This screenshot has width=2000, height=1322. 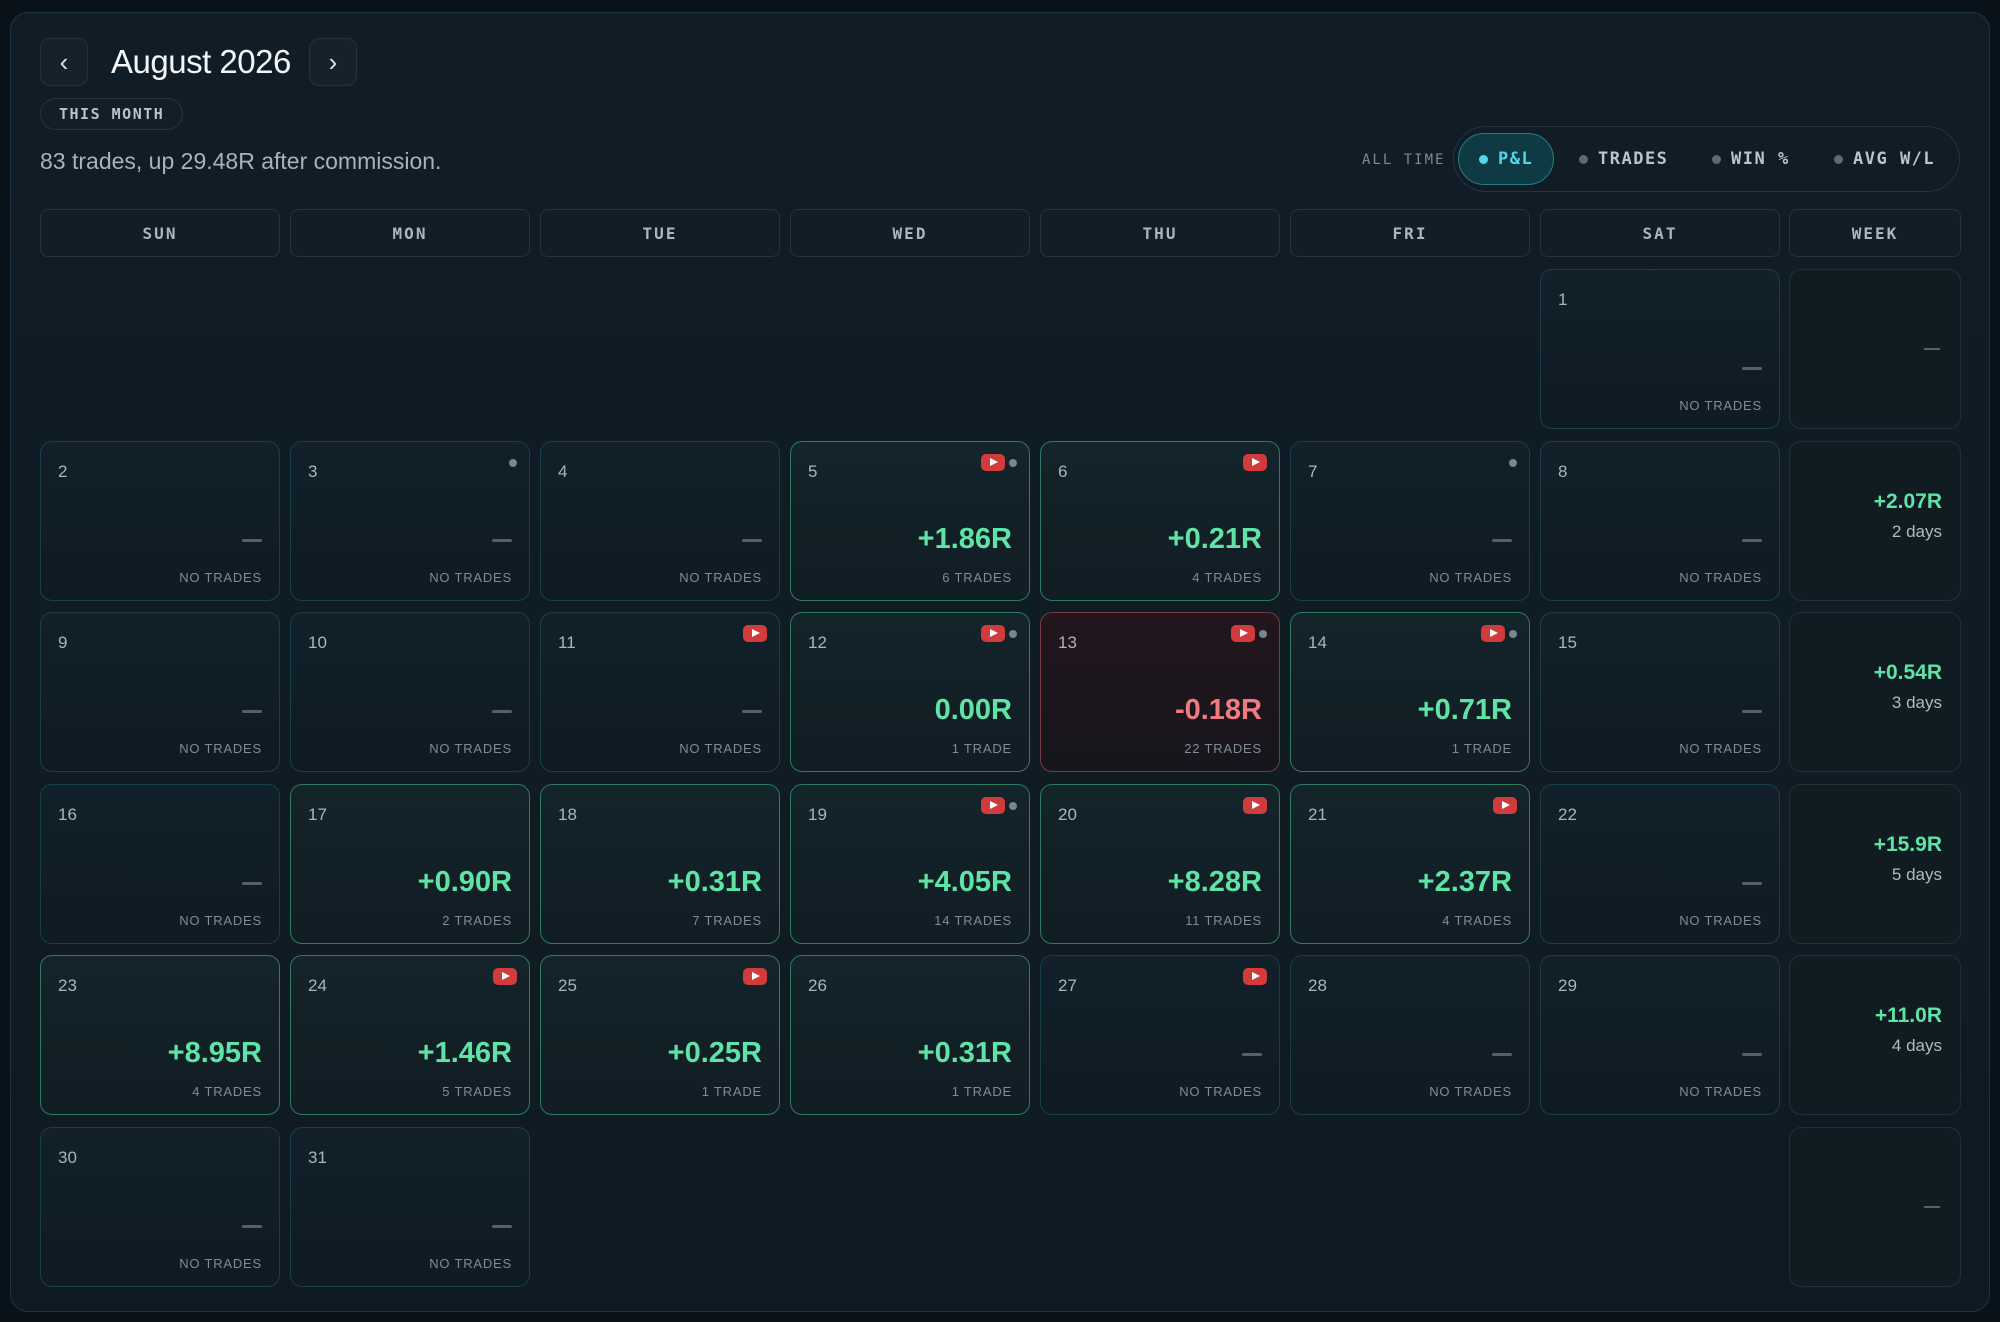 I want to click on day-cell-20: 20 +8.28R 11 TRADES, so click(x=1160, y=864).